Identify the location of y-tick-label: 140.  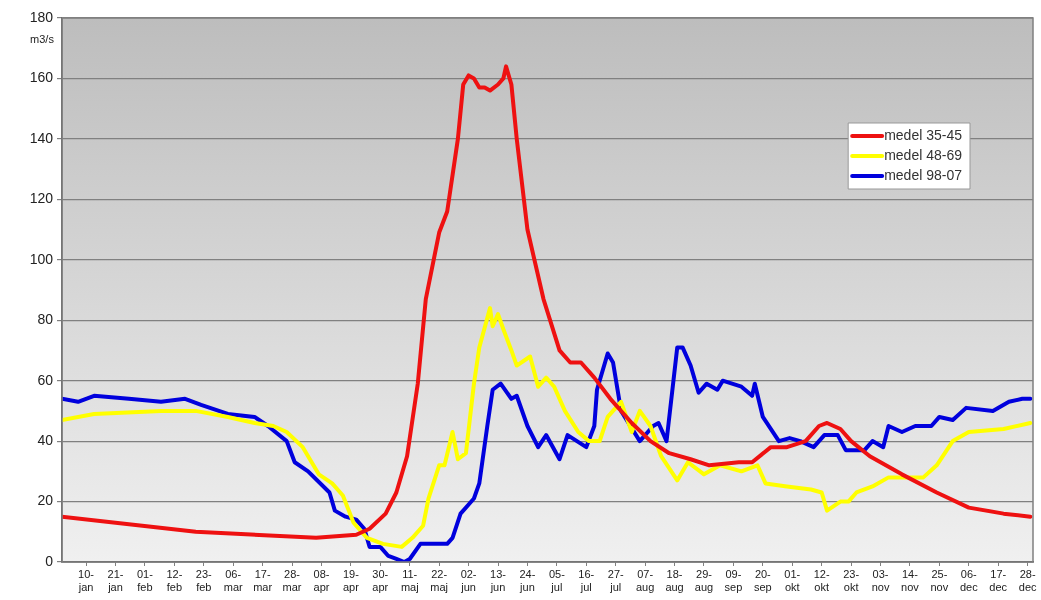
(41, 137).